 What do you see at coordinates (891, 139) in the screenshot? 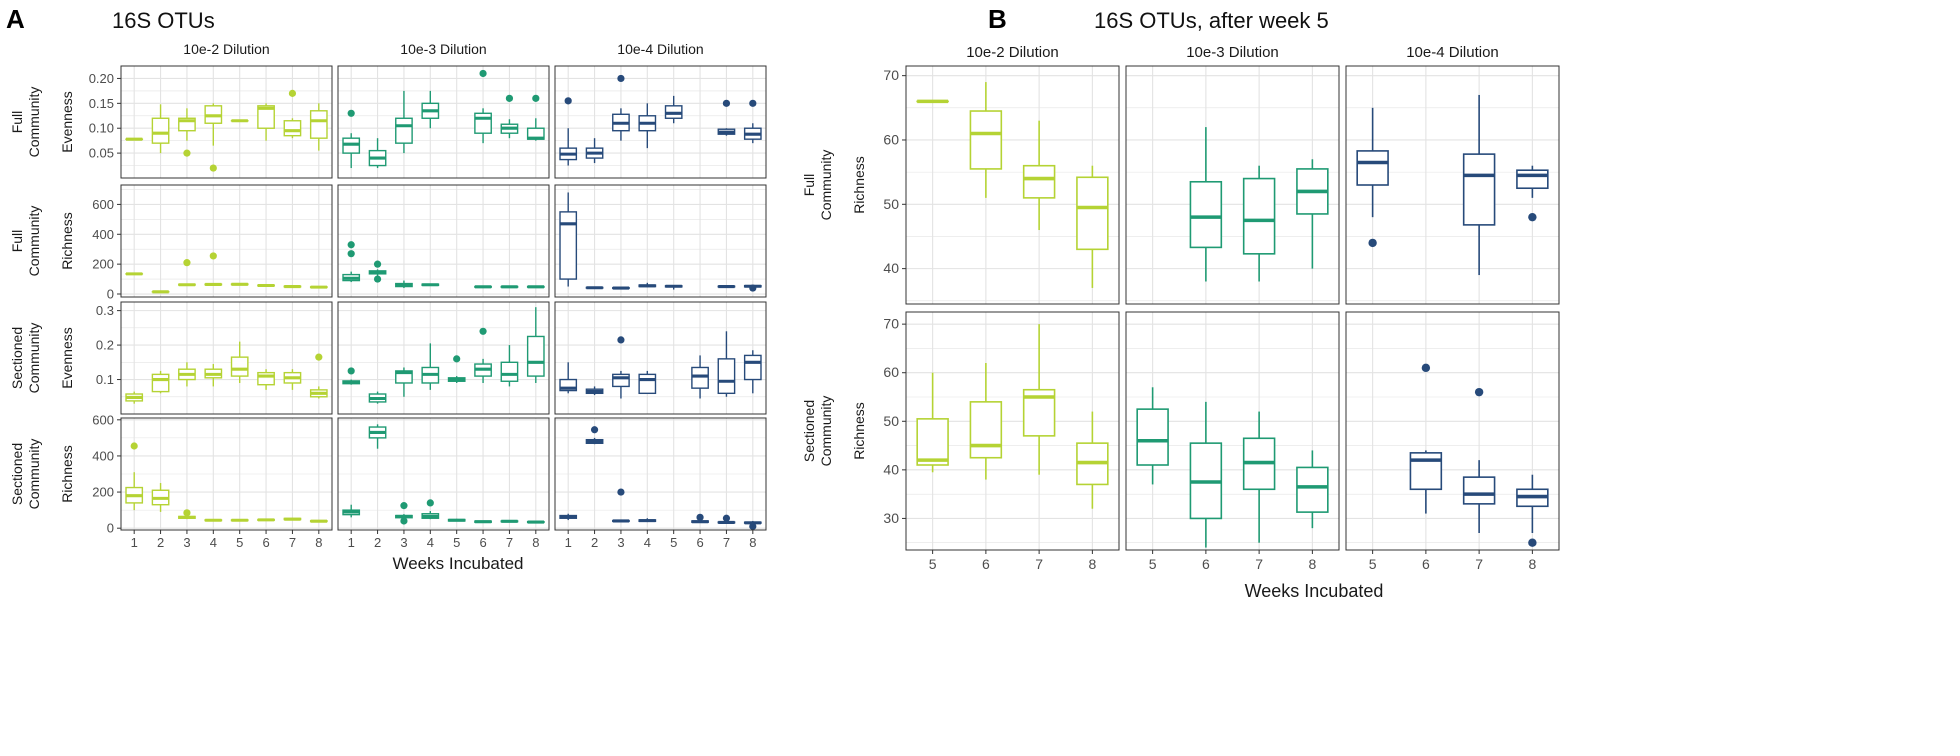
I see `y-tick-label: 60` at bounding box center [891, 139].